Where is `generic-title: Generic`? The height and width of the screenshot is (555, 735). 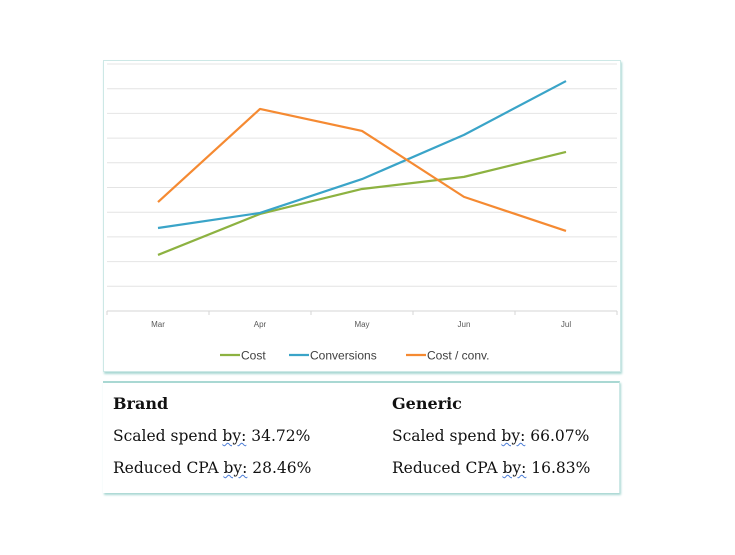
generic-title: Generic is located at coordinates (427, 403).